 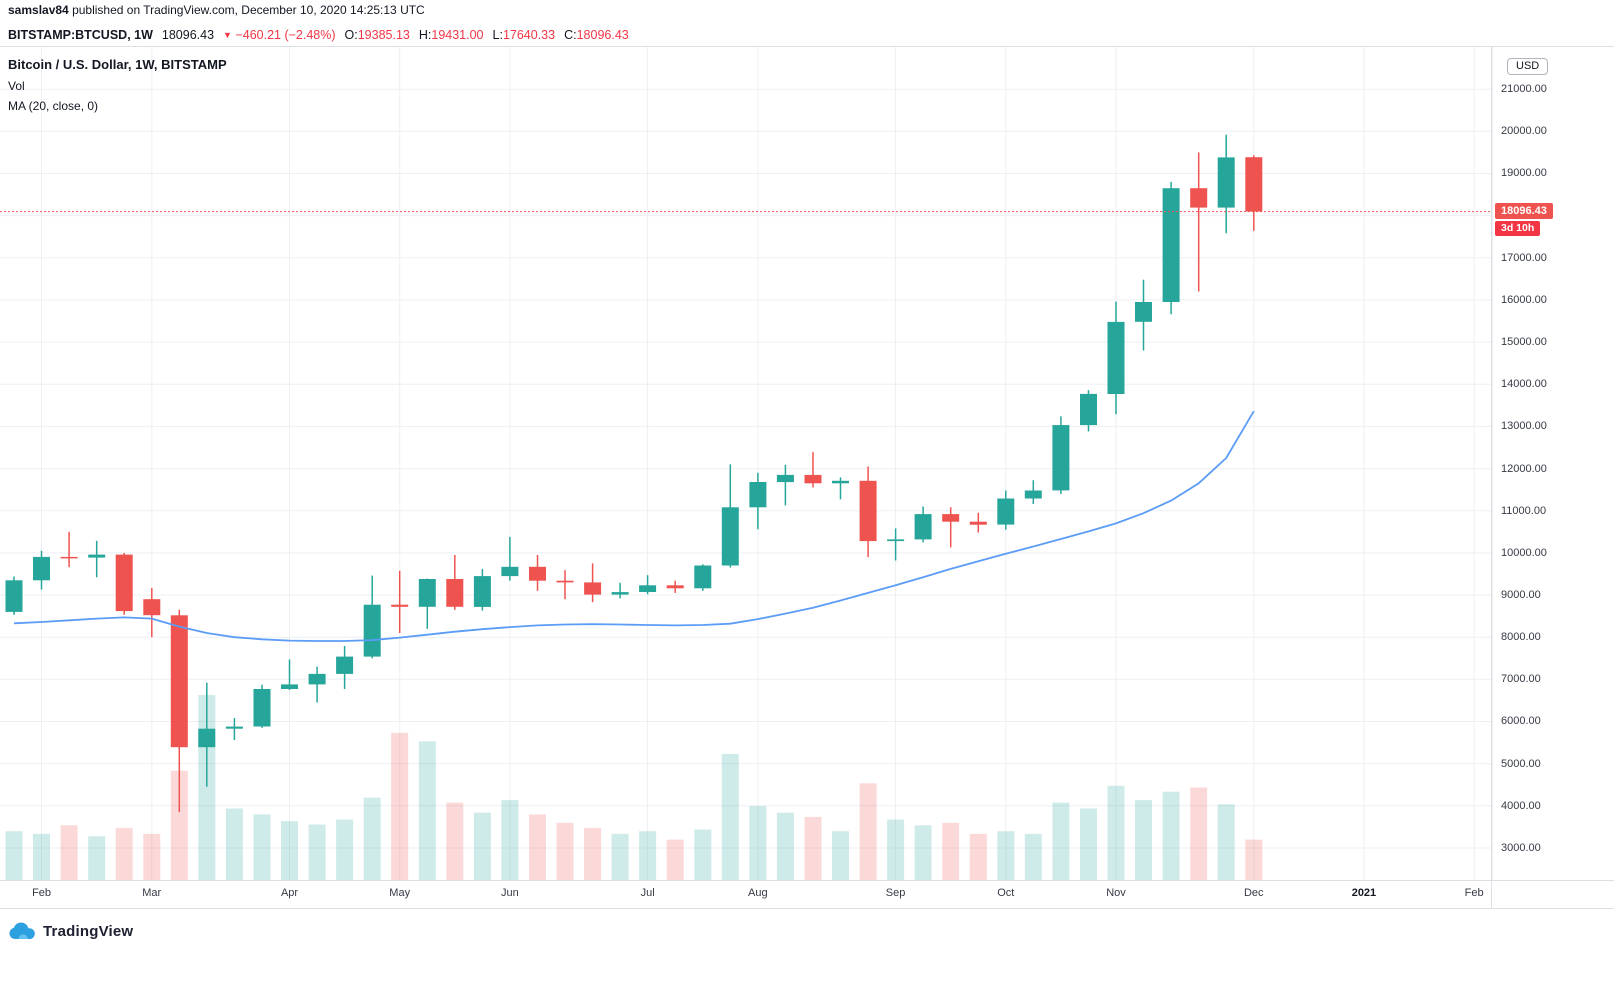 I want to click on axis-corner, so click(x=1552, y=894).